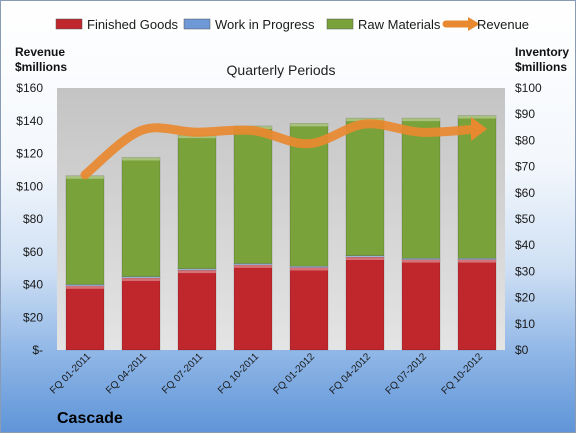  What do you see at coordinates (351, 374) in the screenshot?
I see `category-label: FQ 04-2012` at bounding box center [351, 374].